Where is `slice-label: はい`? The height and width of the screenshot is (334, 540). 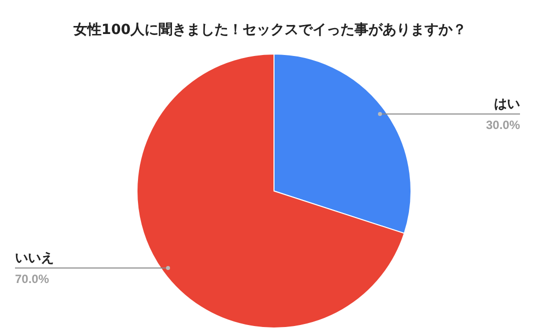 slice-label: はい is located at coordinates (507, 104).